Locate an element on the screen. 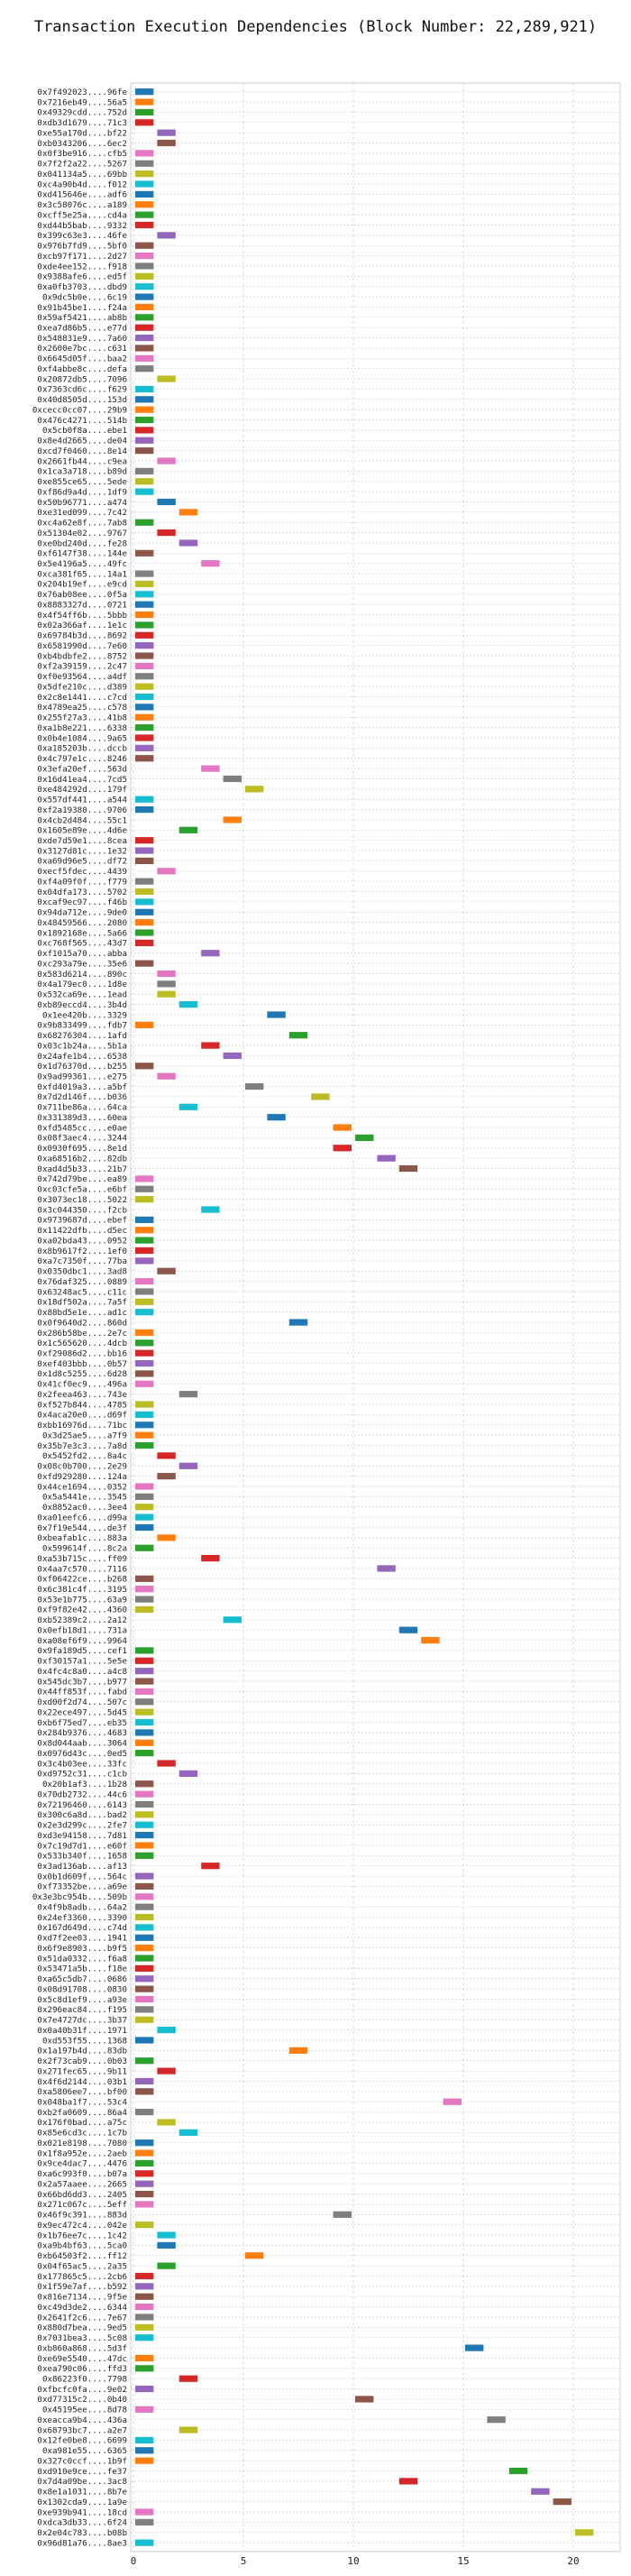 The image size is (631, 2576). row-label: 0xe55a170d....bf22 is located at coordinates (82, 133).